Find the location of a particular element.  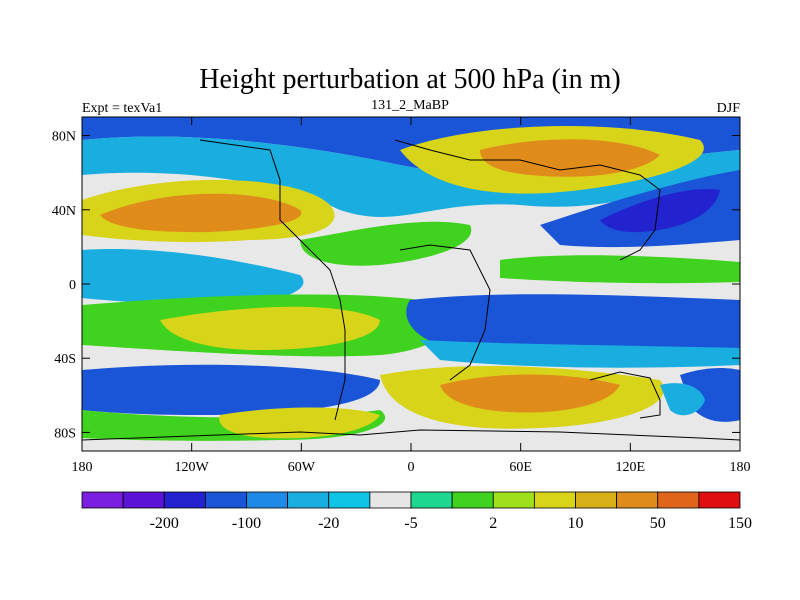

colorbar-label: -200 is located at coordinates (164, 523).